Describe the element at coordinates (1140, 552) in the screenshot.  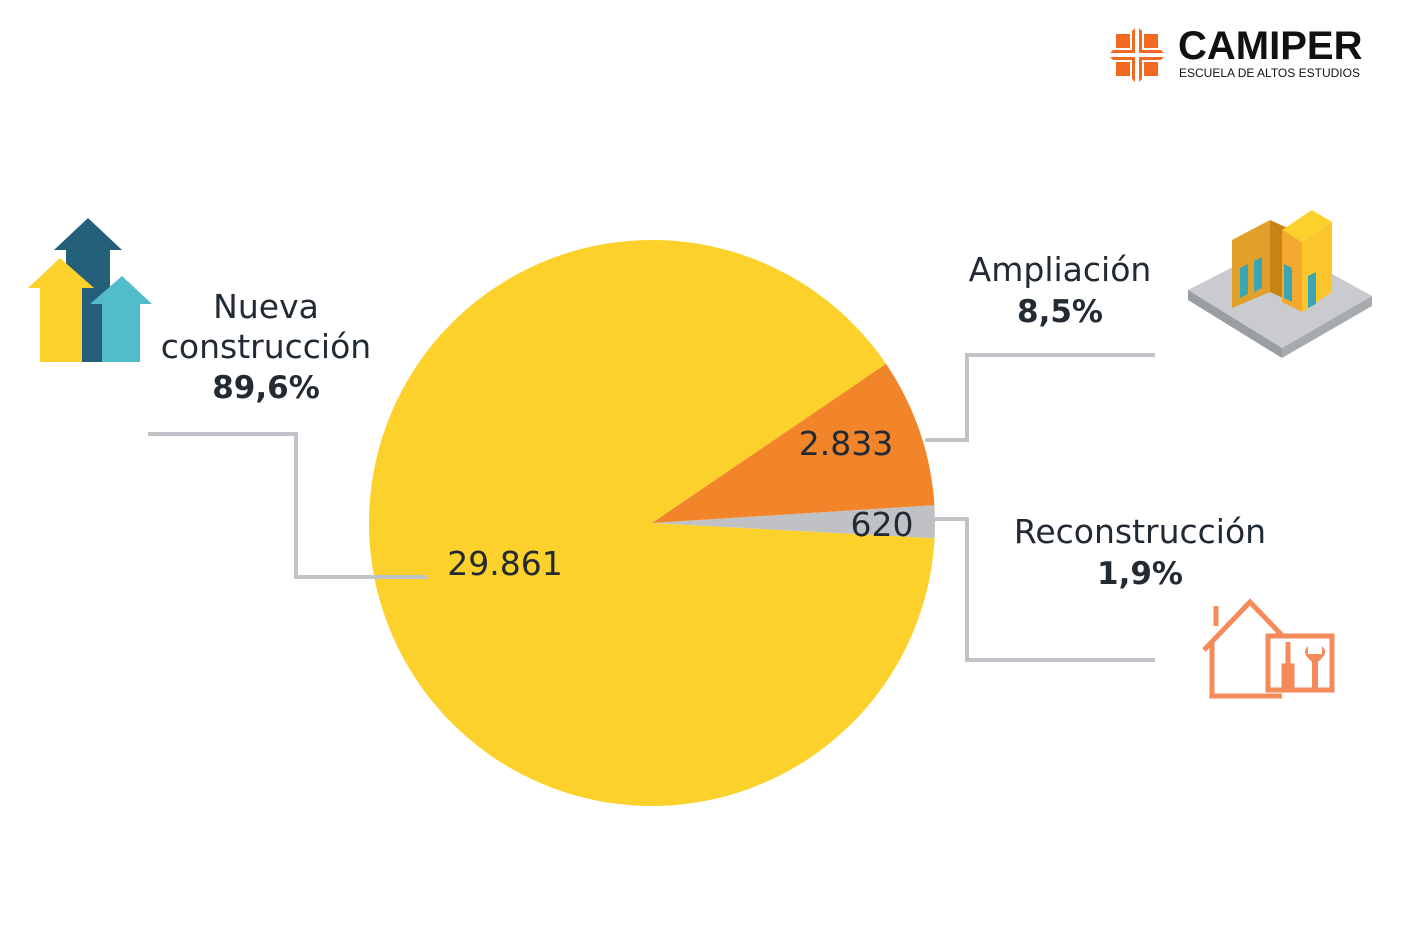
I see `label-reconstruccion: Reconstrucción 1,9%` at that location.